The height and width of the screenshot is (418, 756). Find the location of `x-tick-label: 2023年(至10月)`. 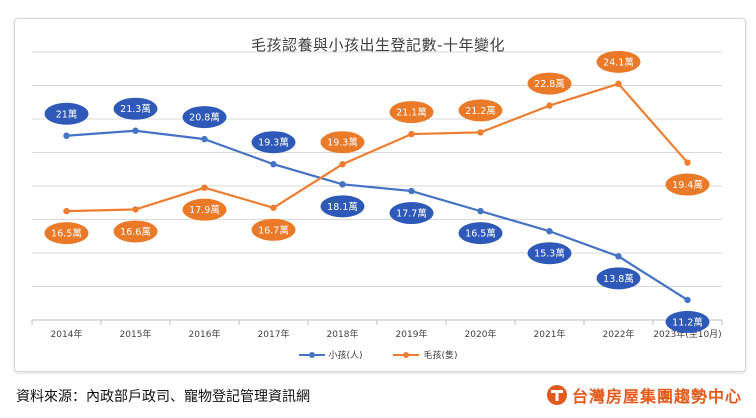

x-tick-label: 2023年(至10月) is located at coordinates (687, 334).